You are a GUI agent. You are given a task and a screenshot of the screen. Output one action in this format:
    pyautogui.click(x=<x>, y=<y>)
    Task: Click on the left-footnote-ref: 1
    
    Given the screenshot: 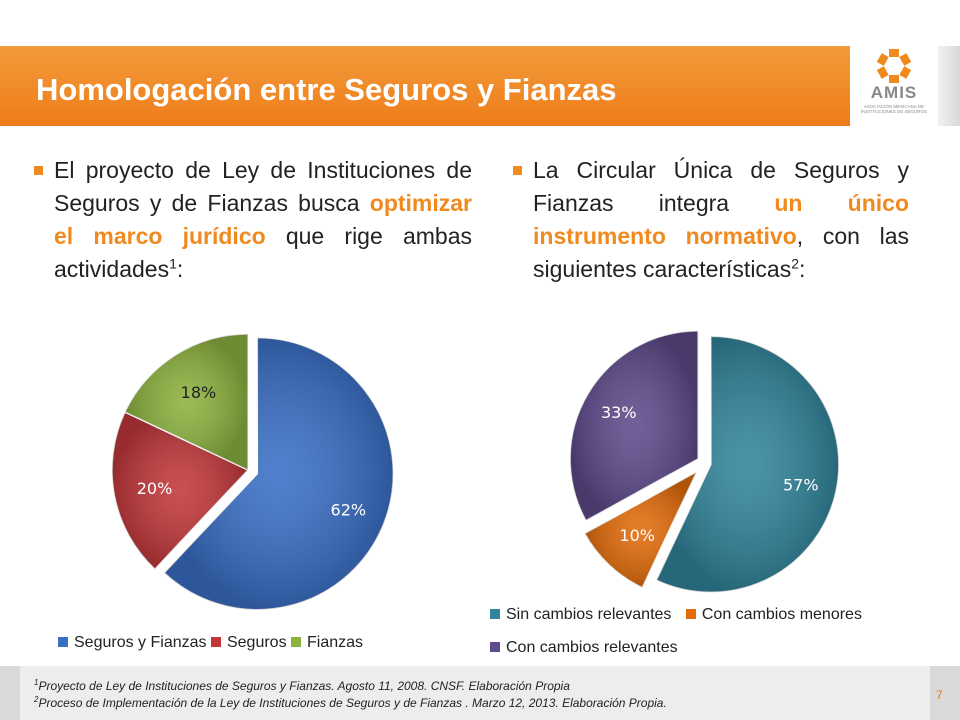 What is the action you would take?
    pyautogui.click(x=173, y=263)
    